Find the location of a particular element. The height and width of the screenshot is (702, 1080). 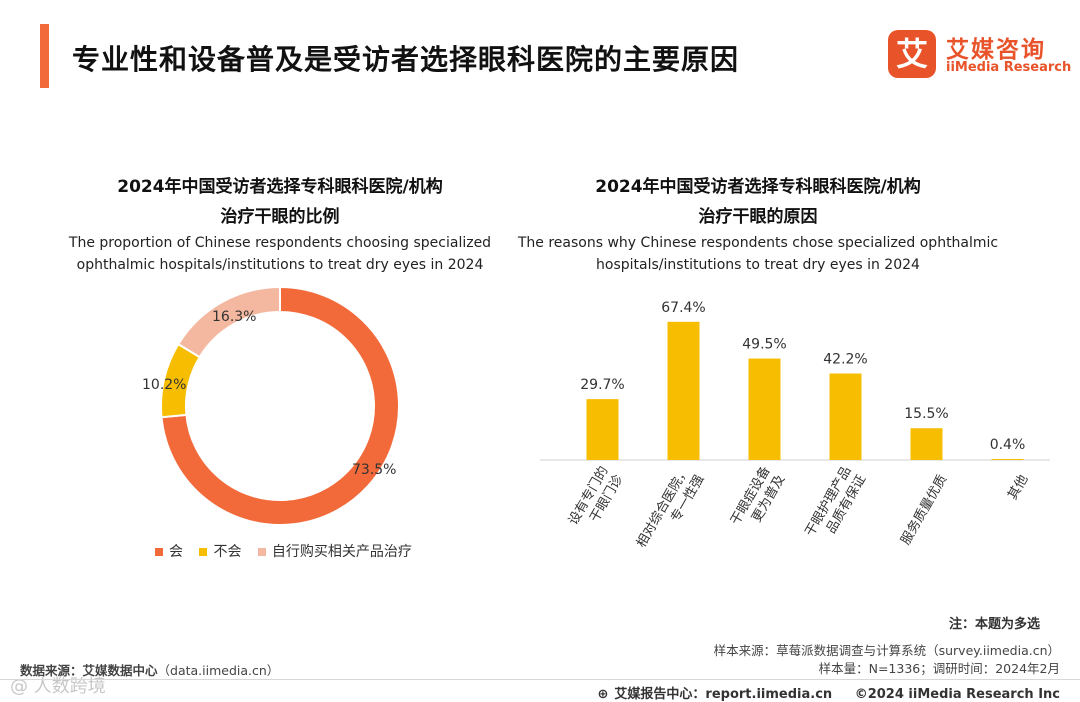

bar-category-label: 其他 is located at coordinates (1018, 488).